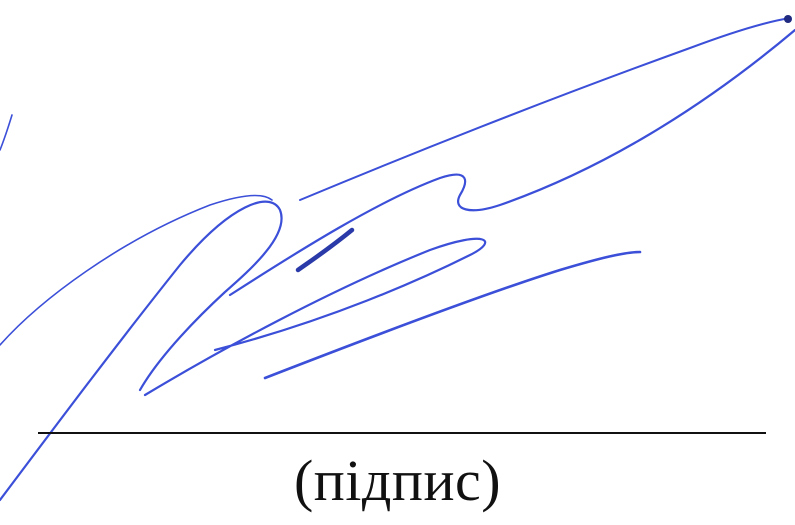  What do you see at coordinates (136, 270) in the screenshot?
I see `signature-stroke-arc` at bounding box center [136, 270].